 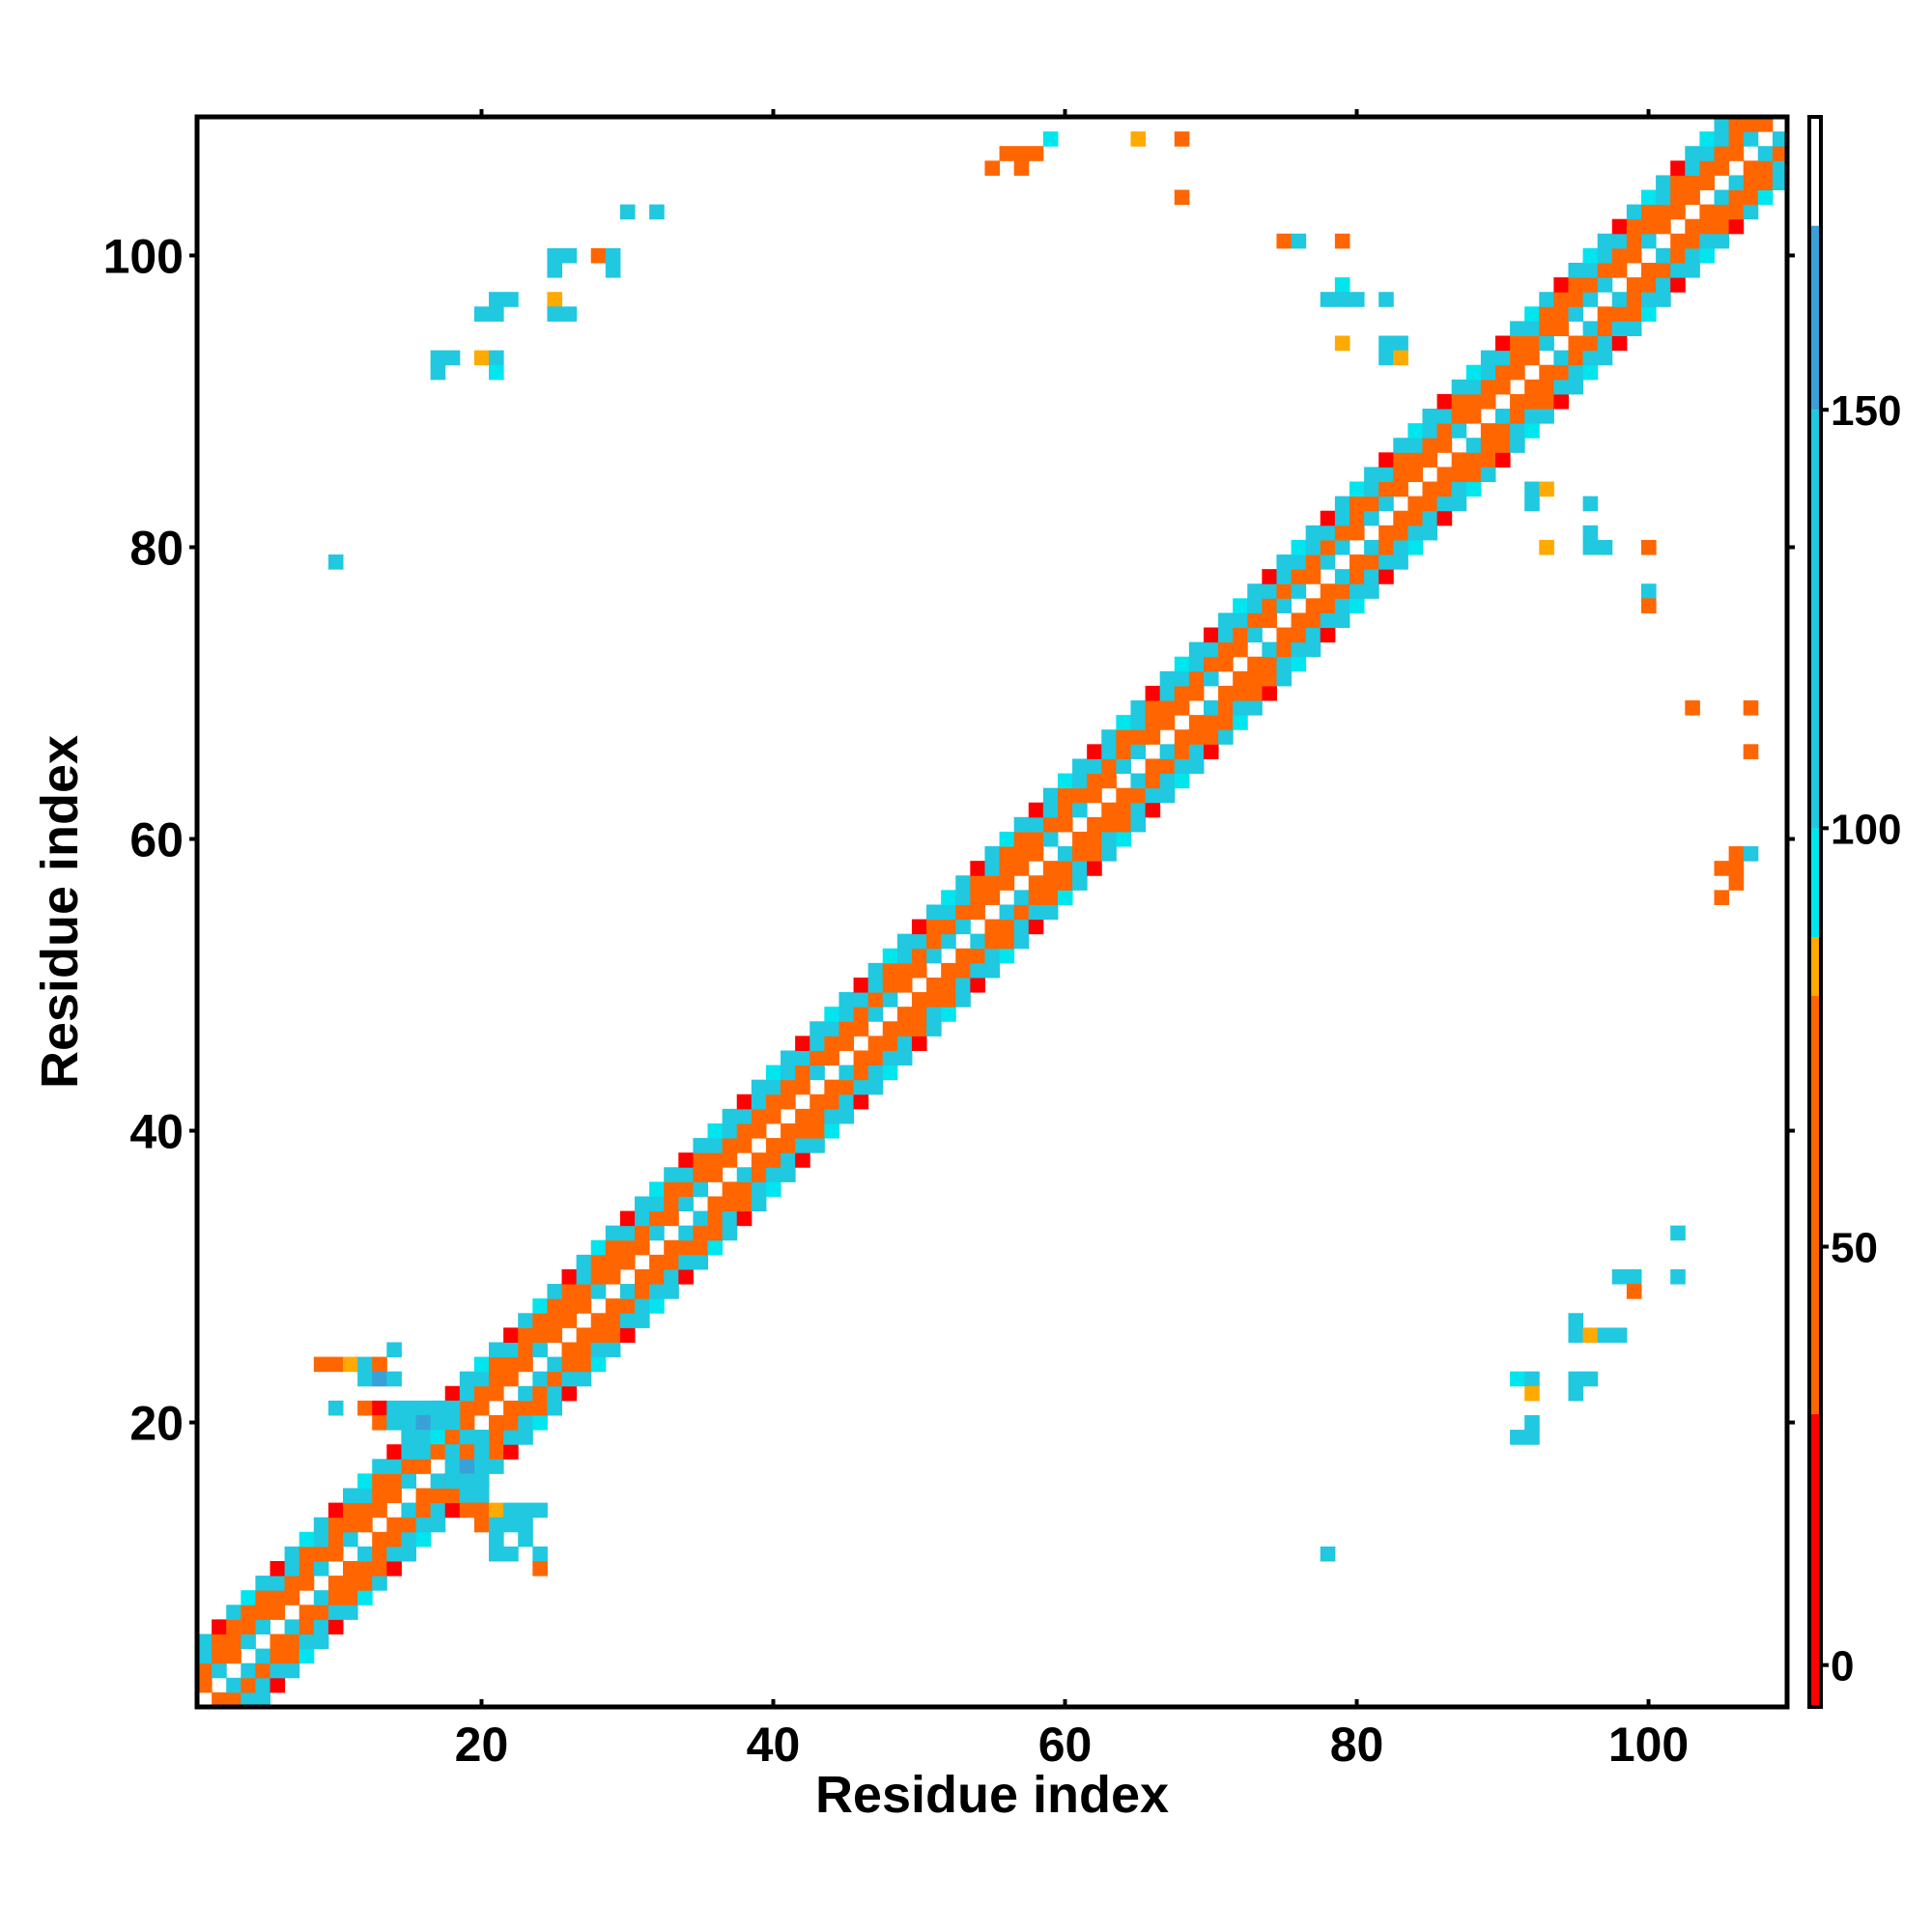 What do you see at coordinates (1648, 1745) in the screenshot?
I see `x-tick-label: 100` at bounding box center [1648, 1745].